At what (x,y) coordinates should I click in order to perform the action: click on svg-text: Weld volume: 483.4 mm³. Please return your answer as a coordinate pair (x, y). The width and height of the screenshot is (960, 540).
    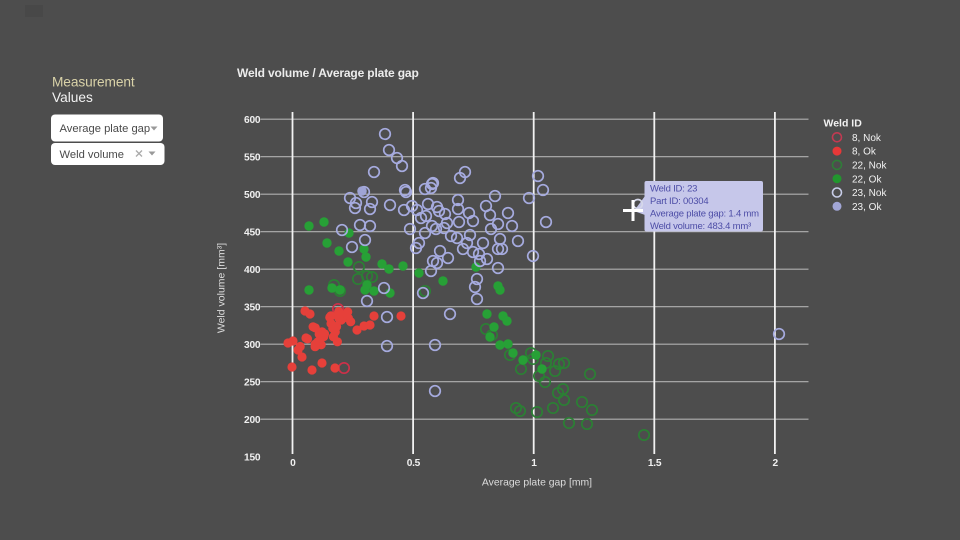
    Looking at the image, I should click on (700, 226).